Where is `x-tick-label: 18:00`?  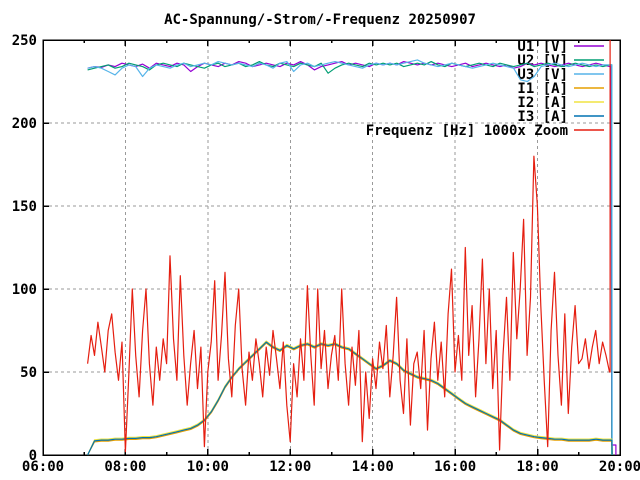
x-tick-label: 18:00 is located at coordinates (537, 467).